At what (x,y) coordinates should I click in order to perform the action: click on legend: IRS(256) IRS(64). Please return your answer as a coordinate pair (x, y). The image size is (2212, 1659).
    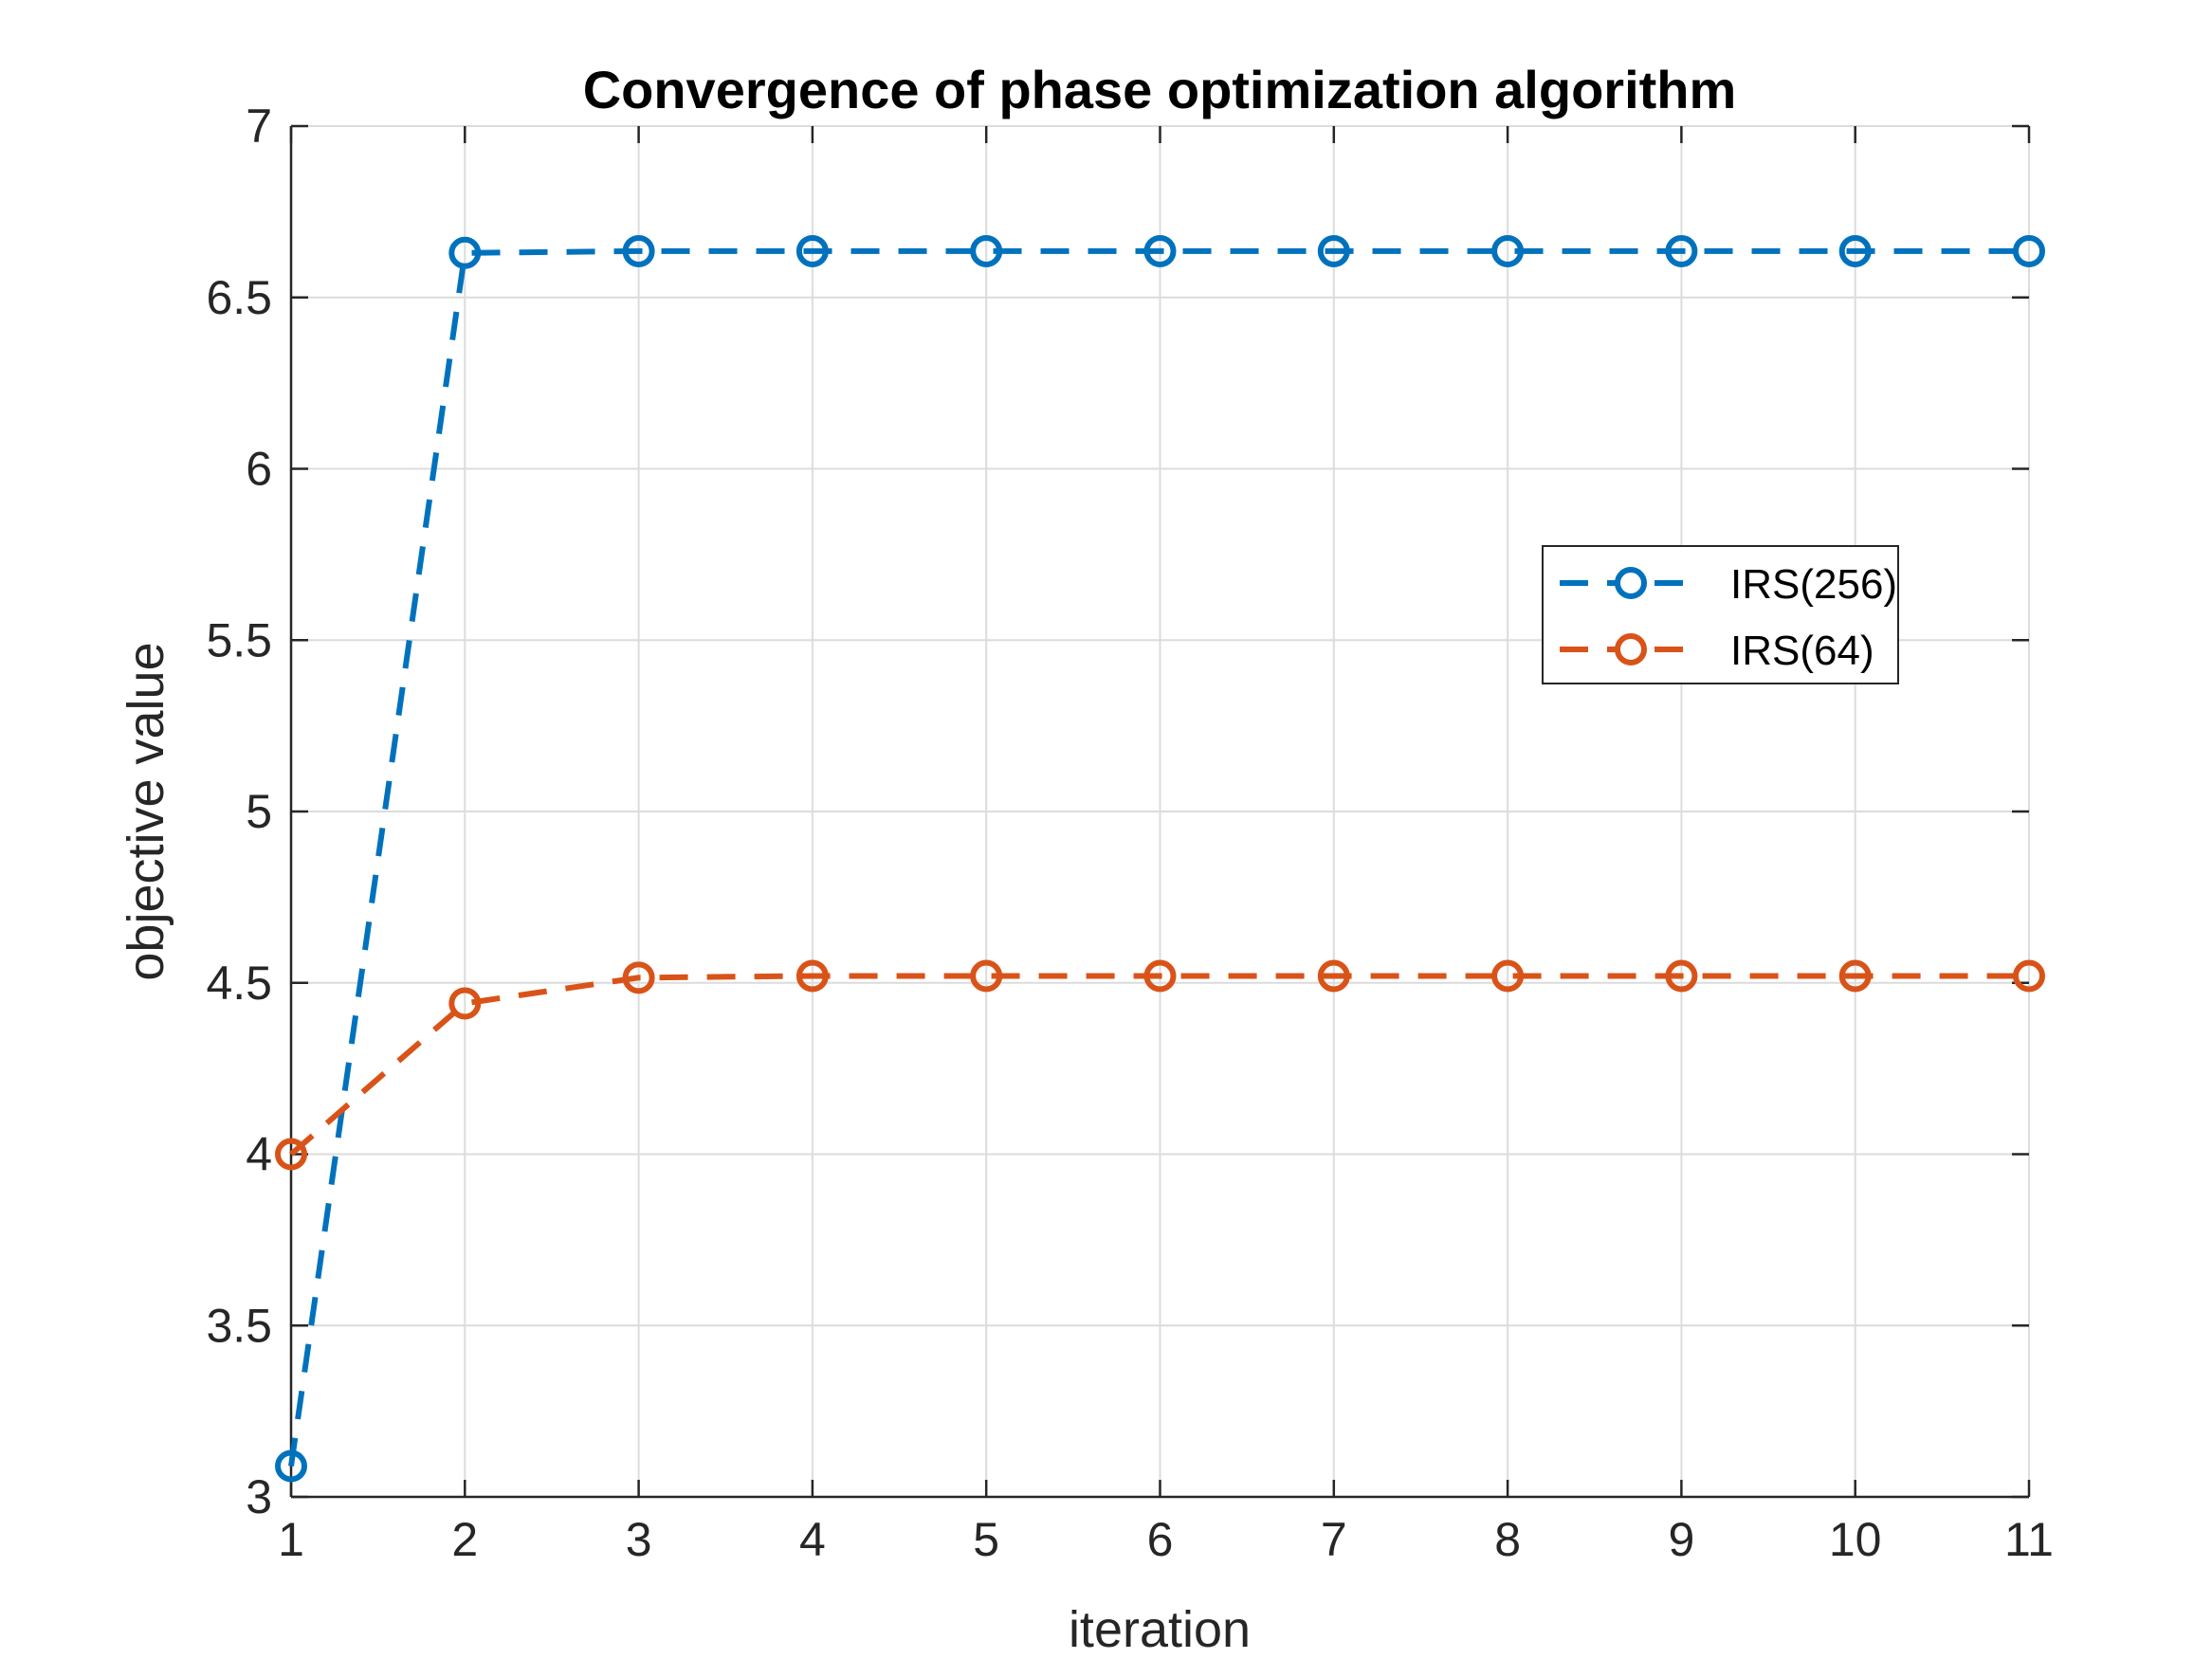
    Looking at the image, I should click on (1720, 614).